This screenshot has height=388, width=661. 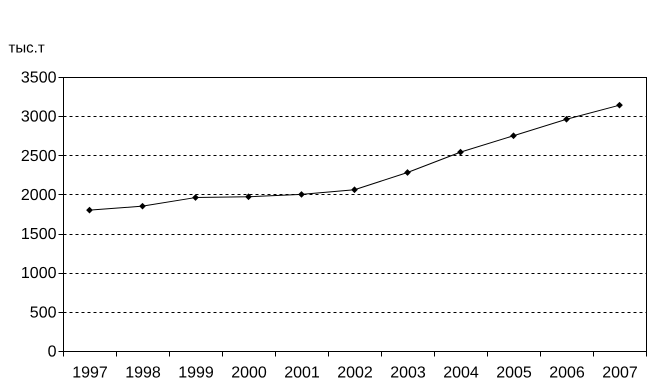 What do you see at coordinates (43, 313) in the screenshot?
I see `y-tick-label: 500` at bounding box center [43, 313].